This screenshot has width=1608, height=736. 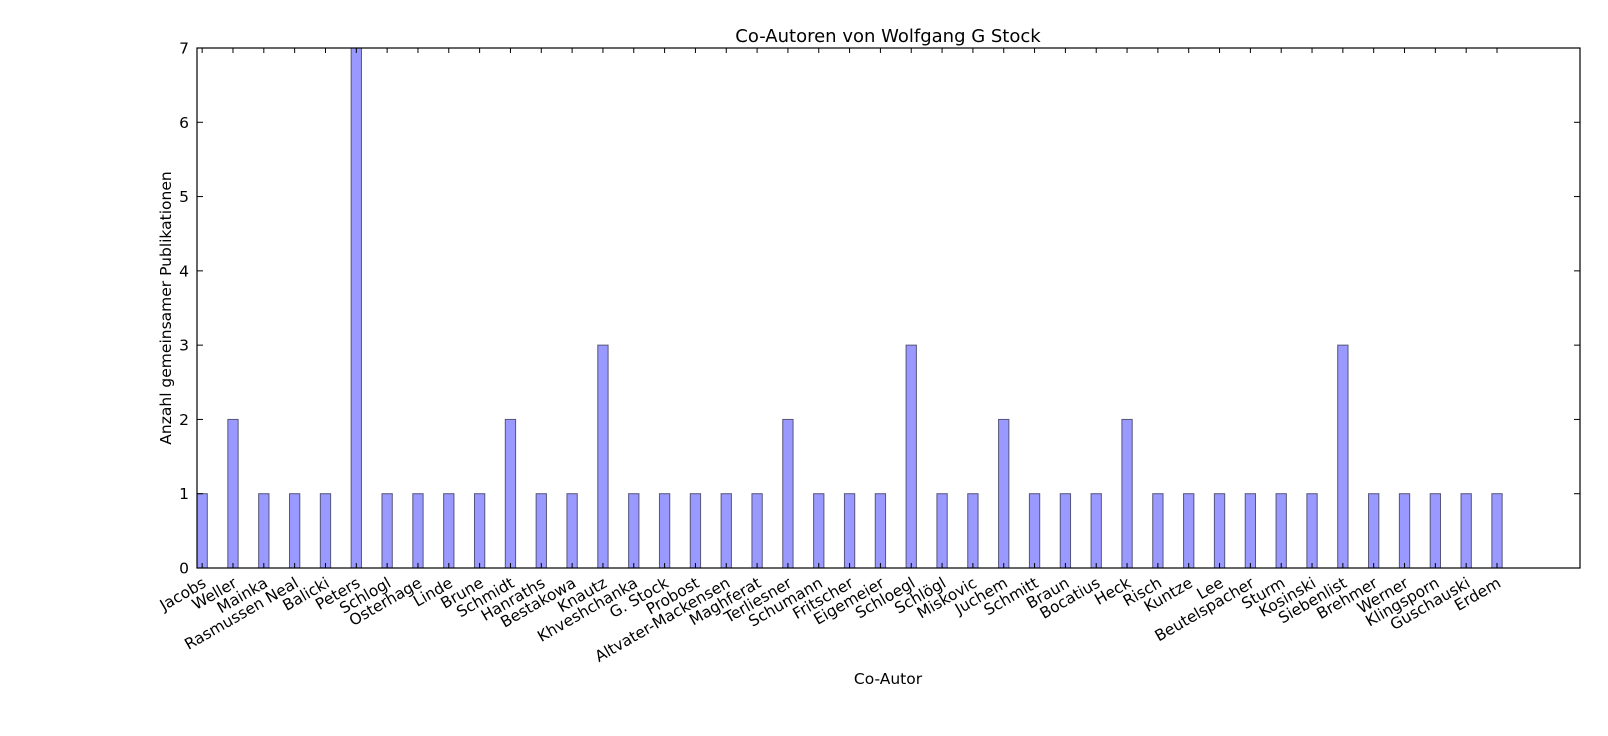 What do you see at coordinates (387, 531) in the screenshot?
I see `bar-schlogl` at bounding box center [387, 531].